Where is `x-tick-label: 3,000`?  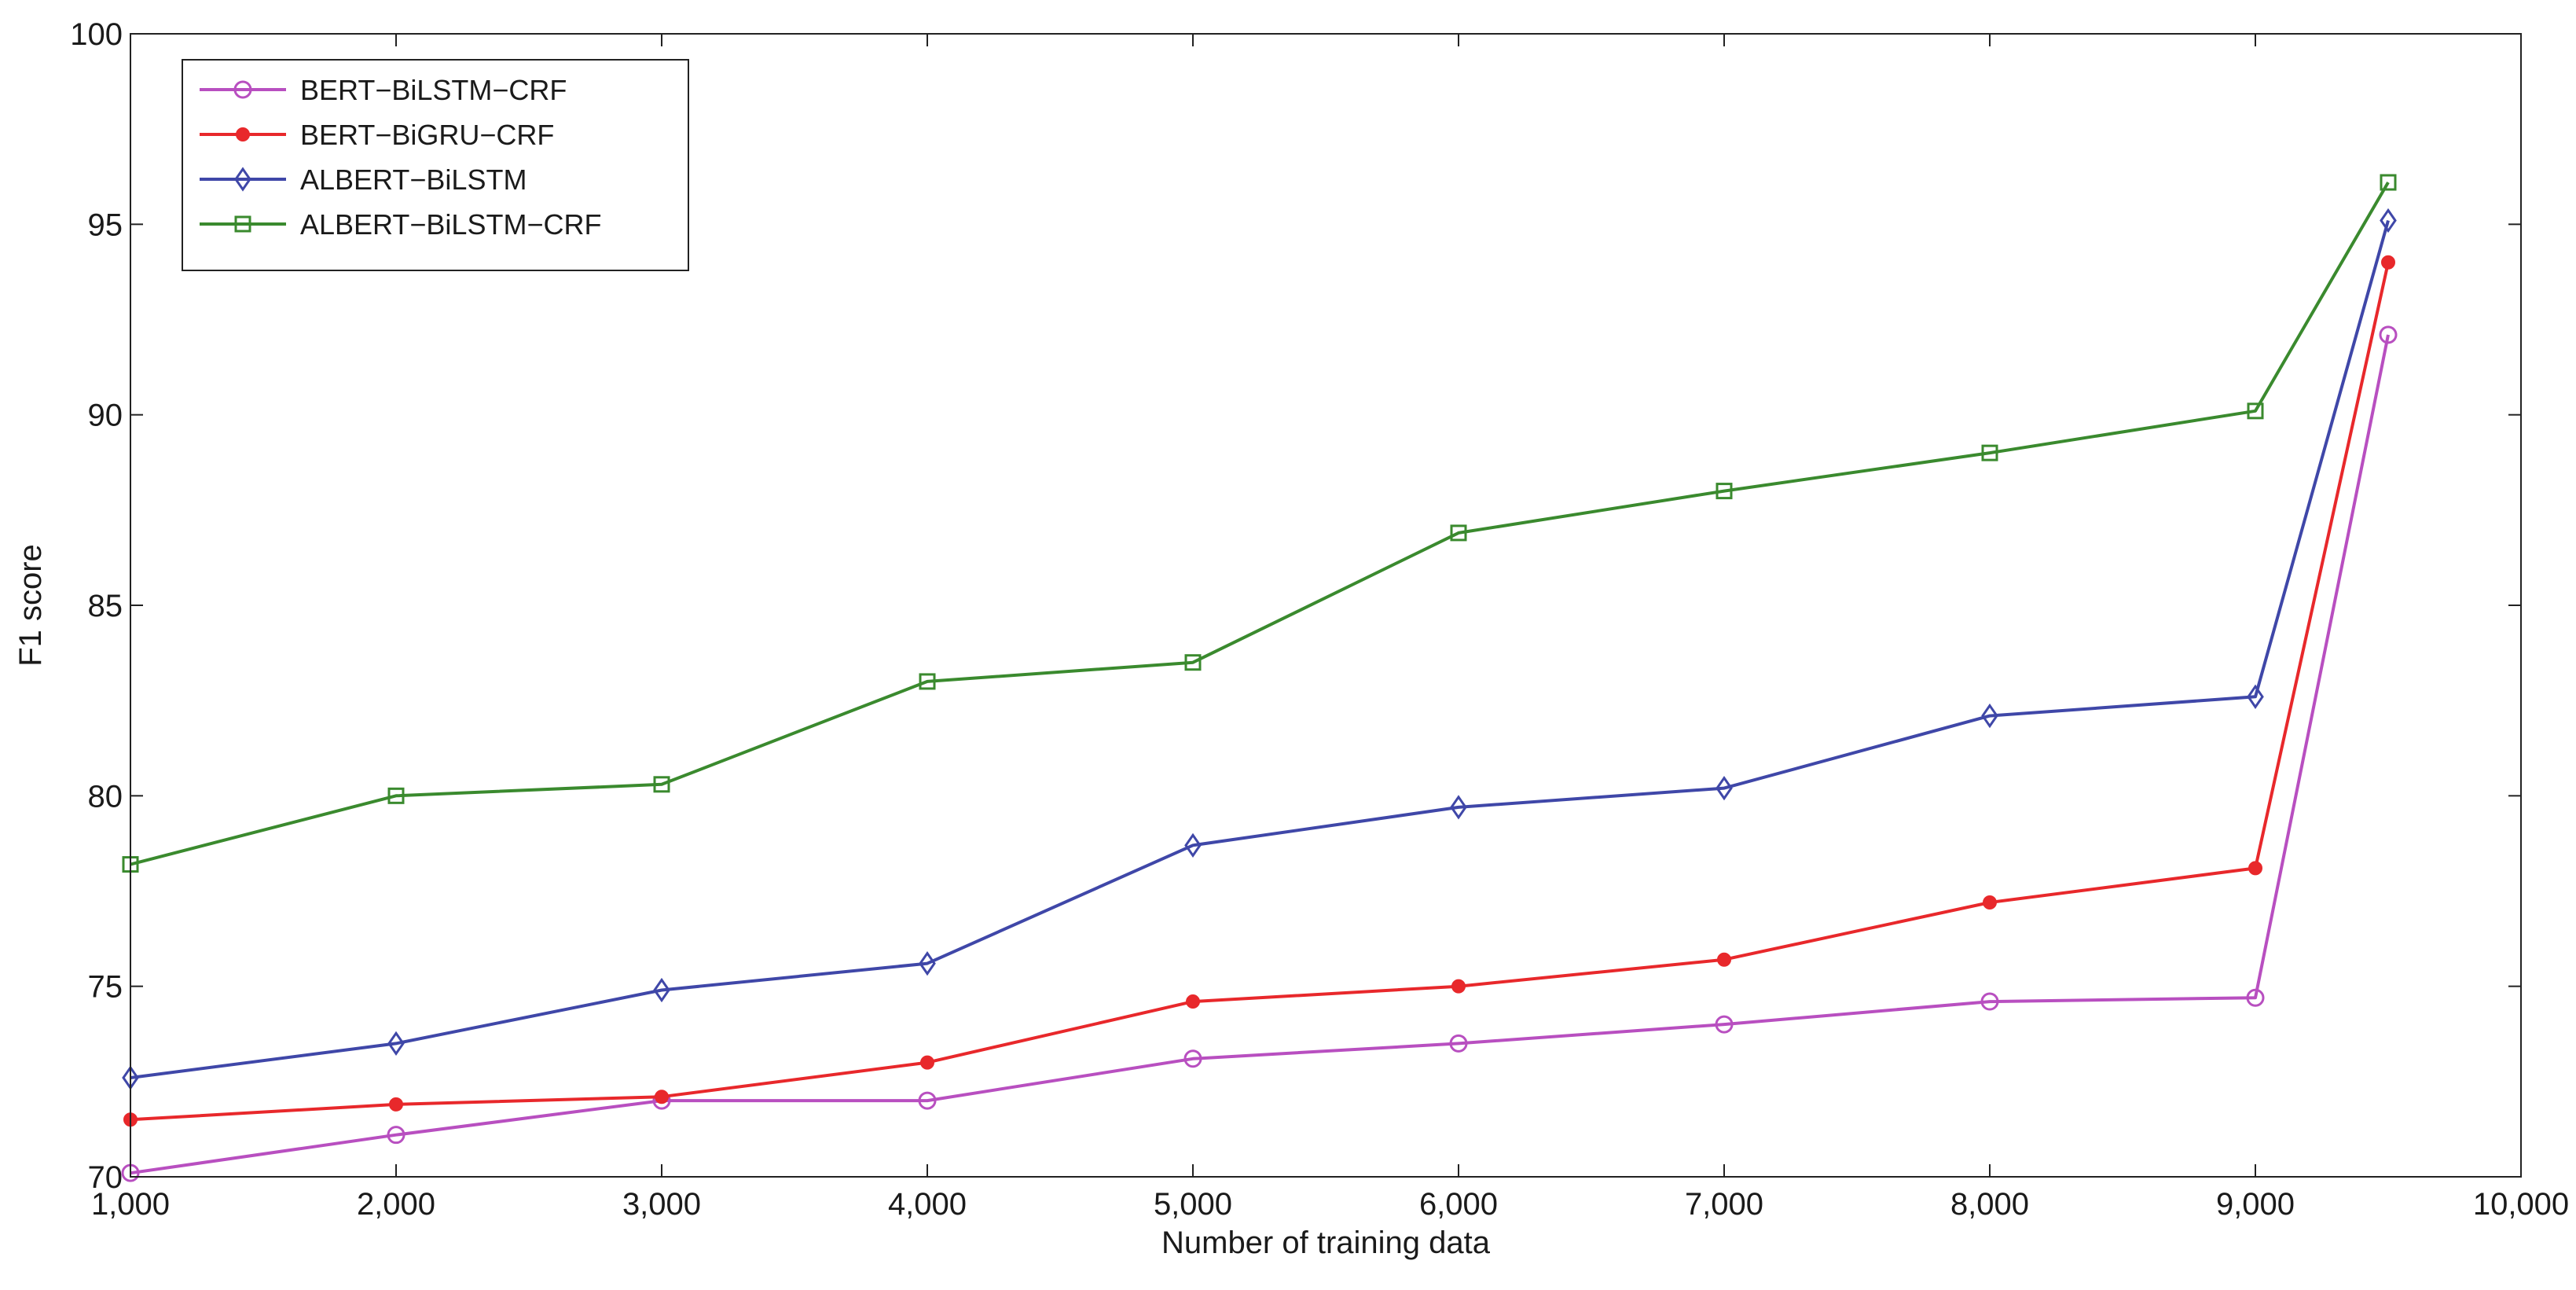
x-tick-label: 3,000 is located at coordinates (661, 1204).